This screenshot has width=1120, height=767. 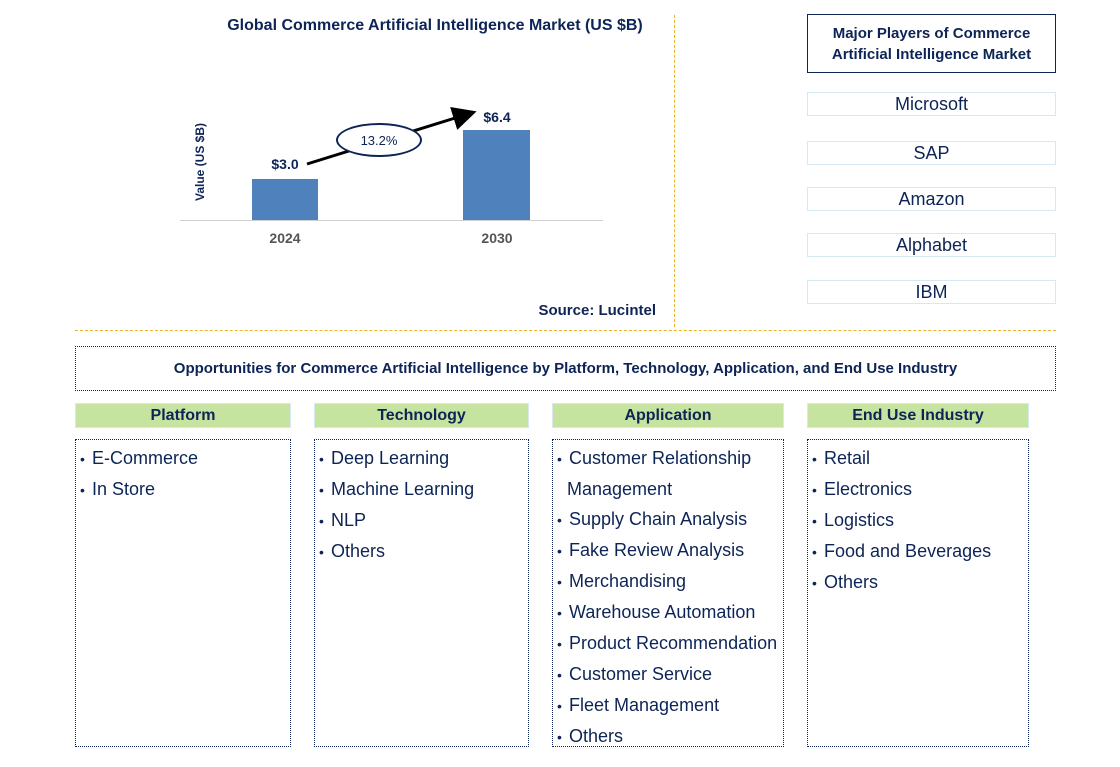 What do you see at coordinates (185, 458) in the screenshot?
I see `list-item: • E-Commerce` at bounding box center [185, 458].